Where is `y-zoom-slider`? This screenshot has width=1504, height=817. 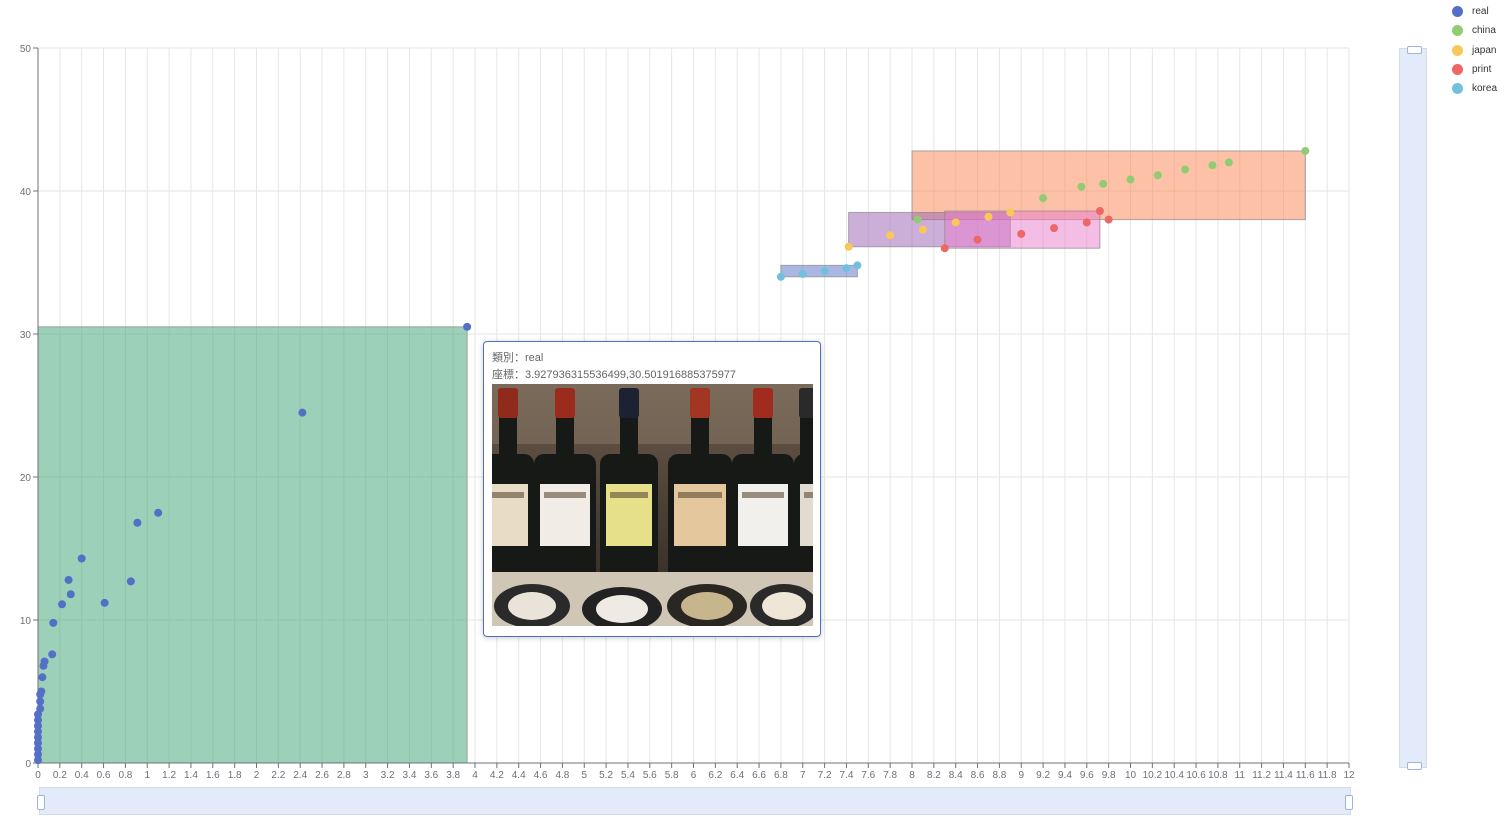
y-zoom-slider is located at coordinates (1413, 408).